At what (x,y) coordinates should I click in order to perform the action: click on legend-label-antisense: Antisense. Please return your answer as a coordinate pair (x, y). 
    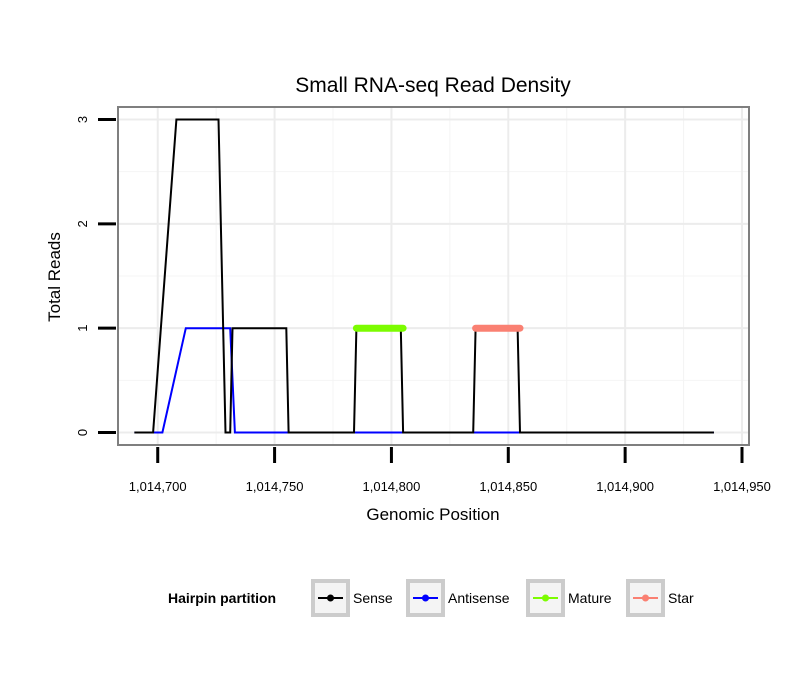
    Looking at the image, I should click on (479, 598).